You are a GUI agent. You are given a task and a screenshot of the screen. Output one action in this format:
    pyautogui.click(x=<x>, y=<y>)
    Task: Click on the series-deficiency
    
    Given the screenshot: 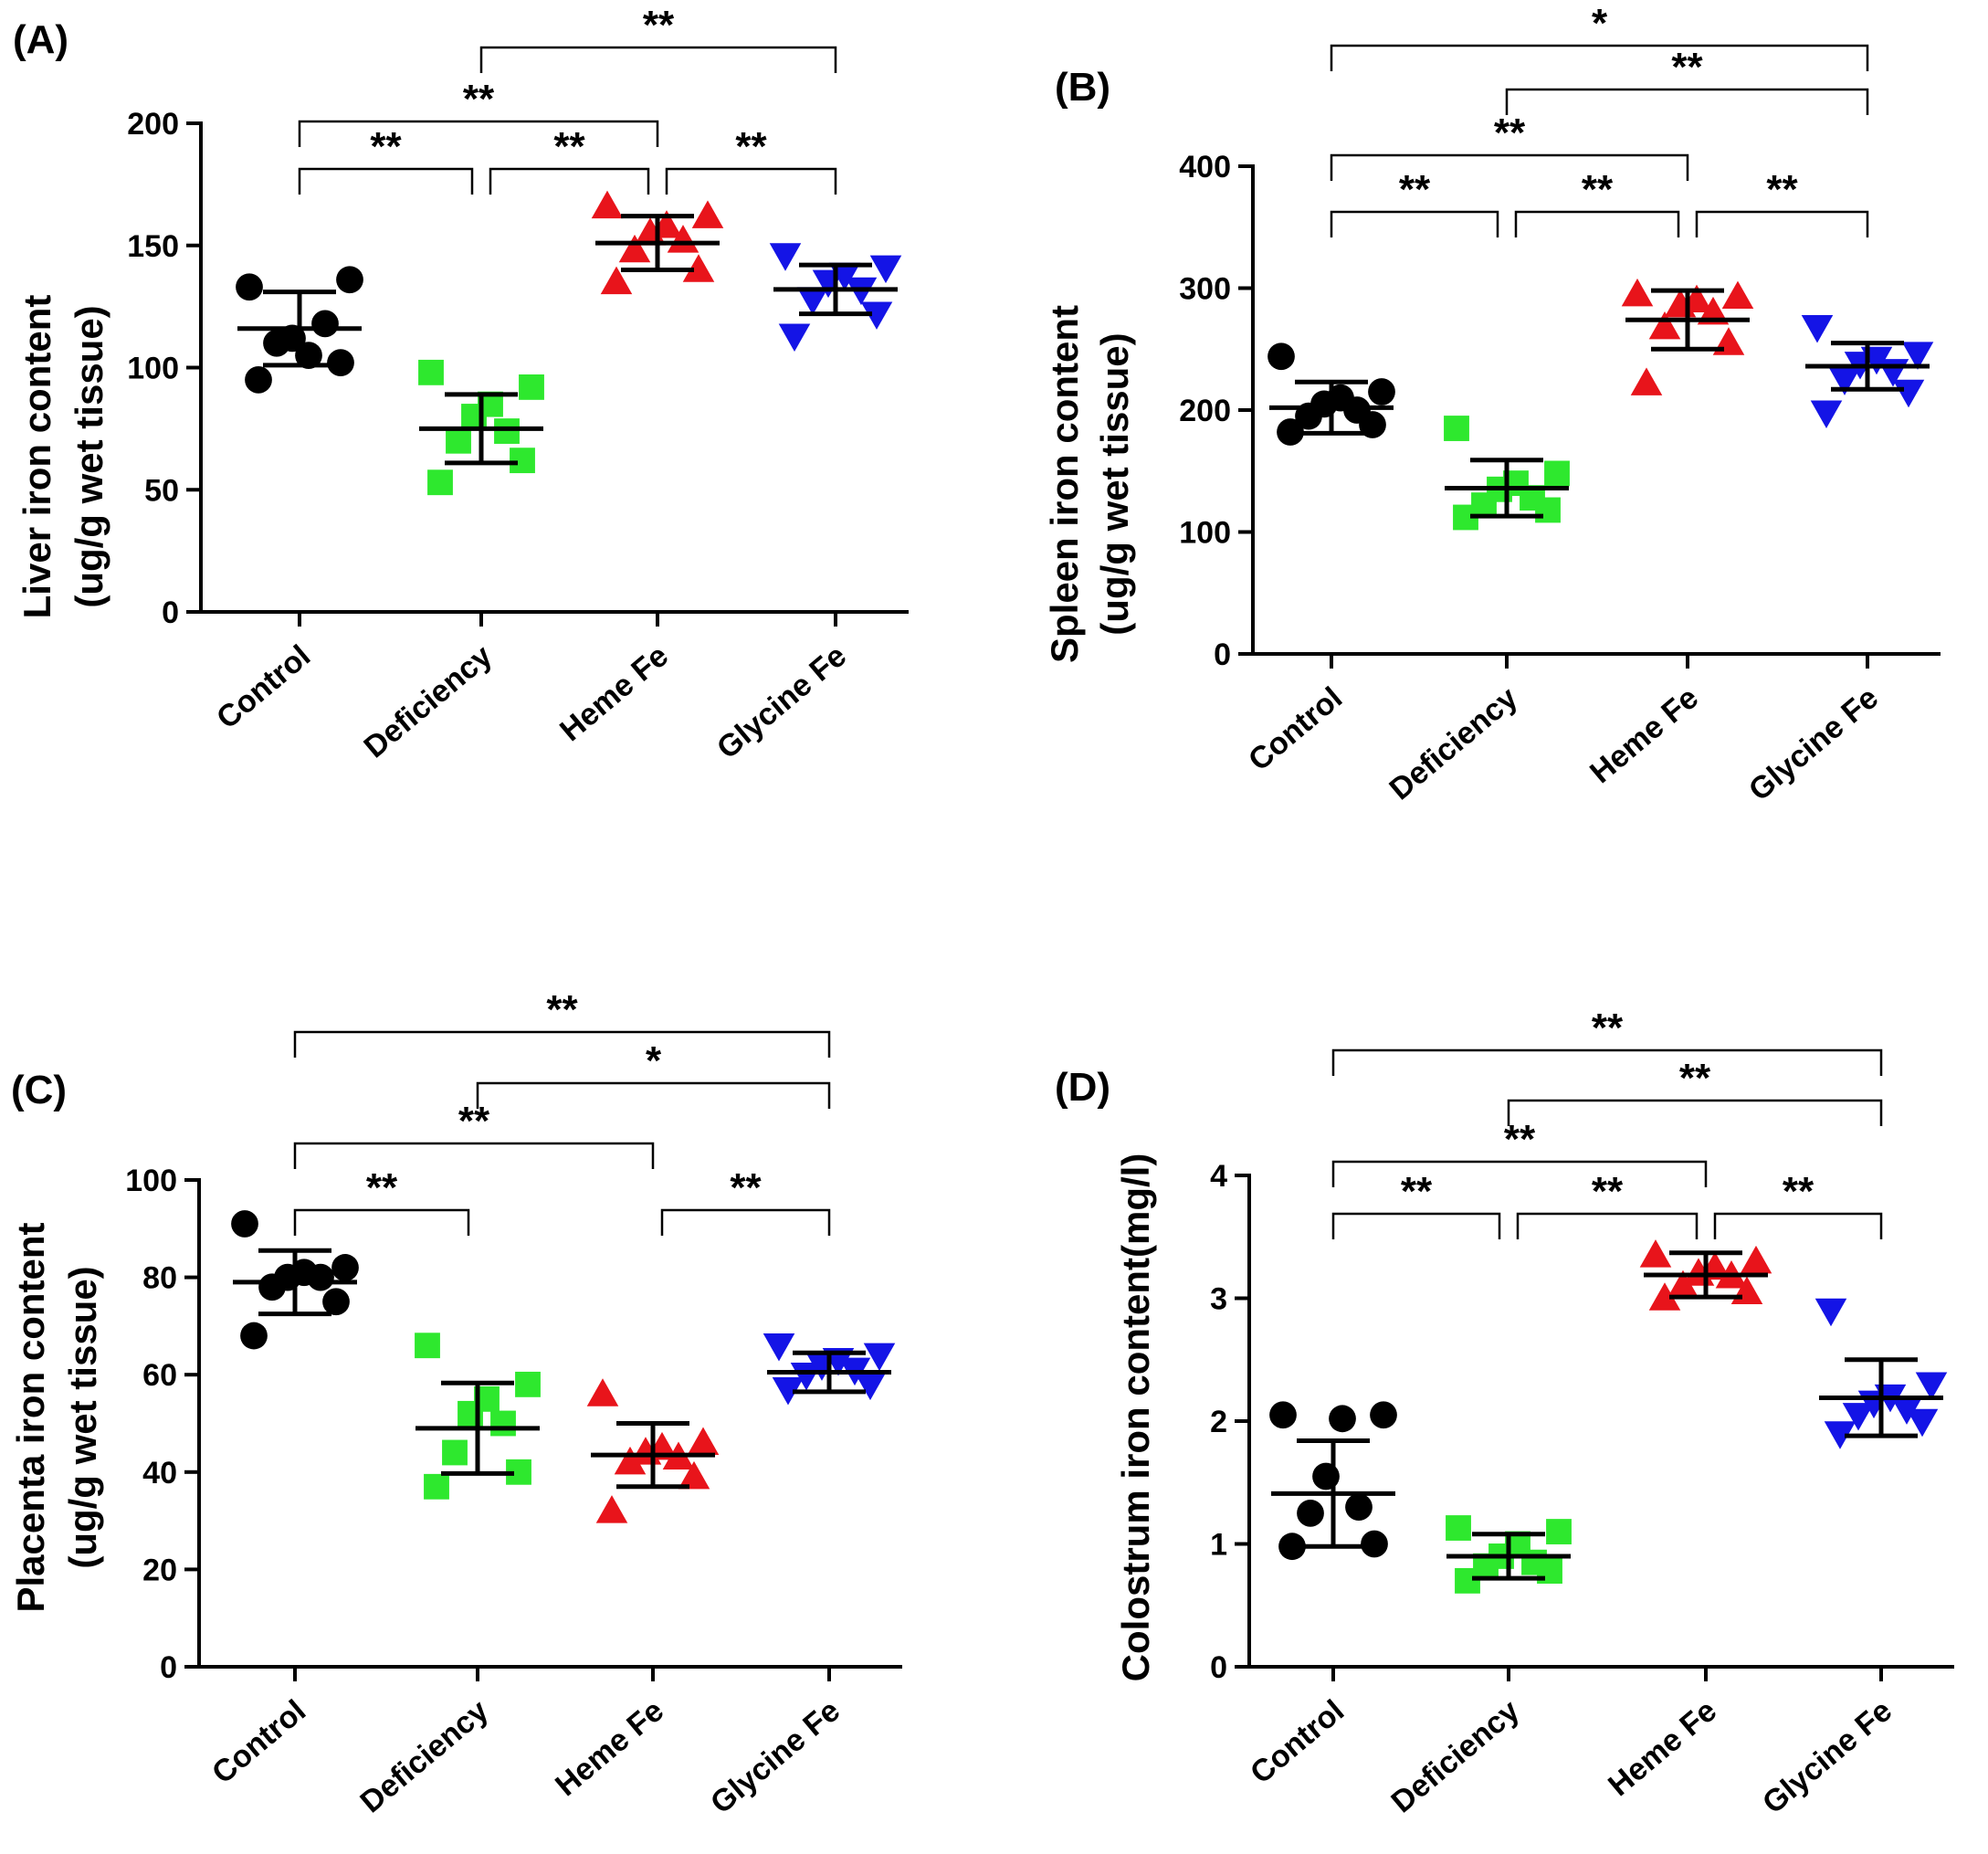 What is the action you would take?
    pyautogui.click(x=481, y=427)
    